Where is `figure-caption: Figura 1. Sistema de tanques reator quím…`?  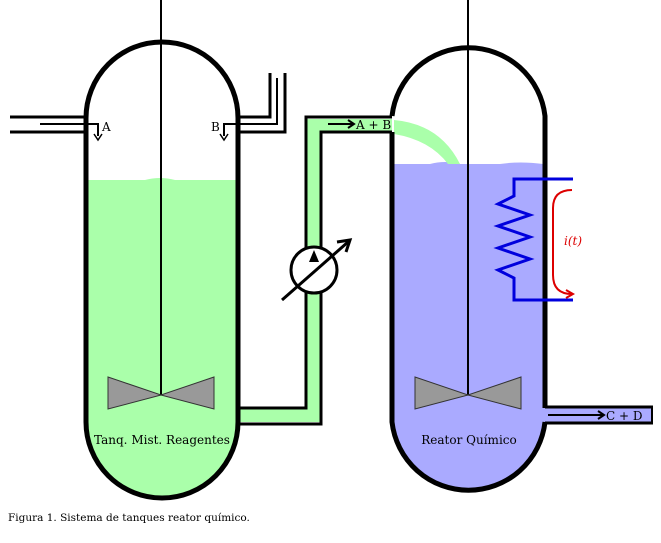
figure-caption: Figura 1. Sistema de tanques reator quím… is located at coordinates (129, 518).